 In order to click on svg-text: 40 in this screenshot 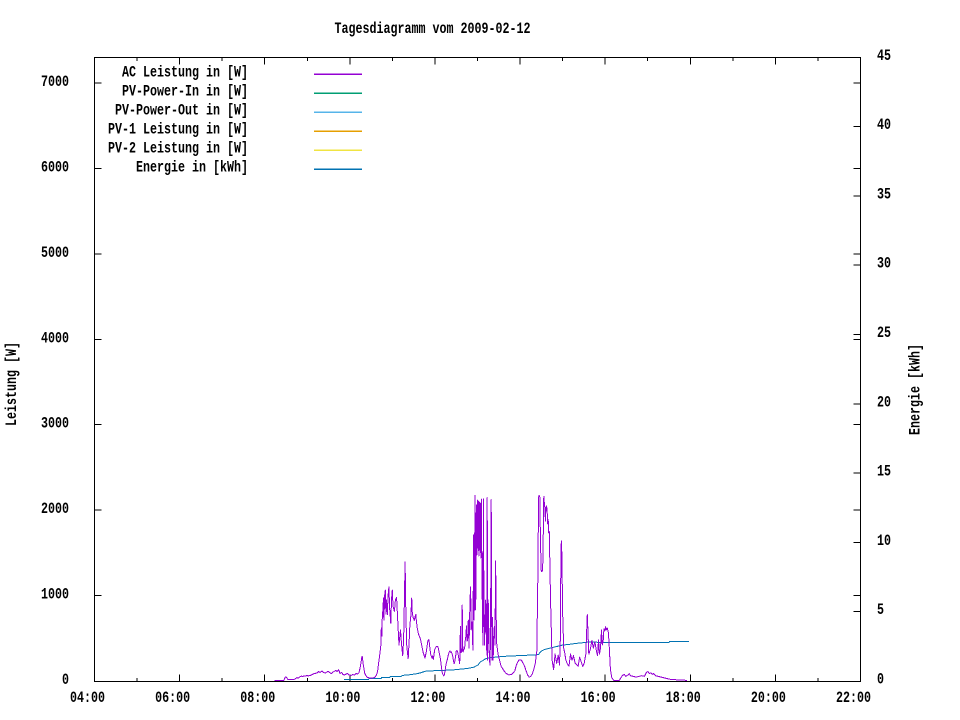, I will do `click(884, 125)`.